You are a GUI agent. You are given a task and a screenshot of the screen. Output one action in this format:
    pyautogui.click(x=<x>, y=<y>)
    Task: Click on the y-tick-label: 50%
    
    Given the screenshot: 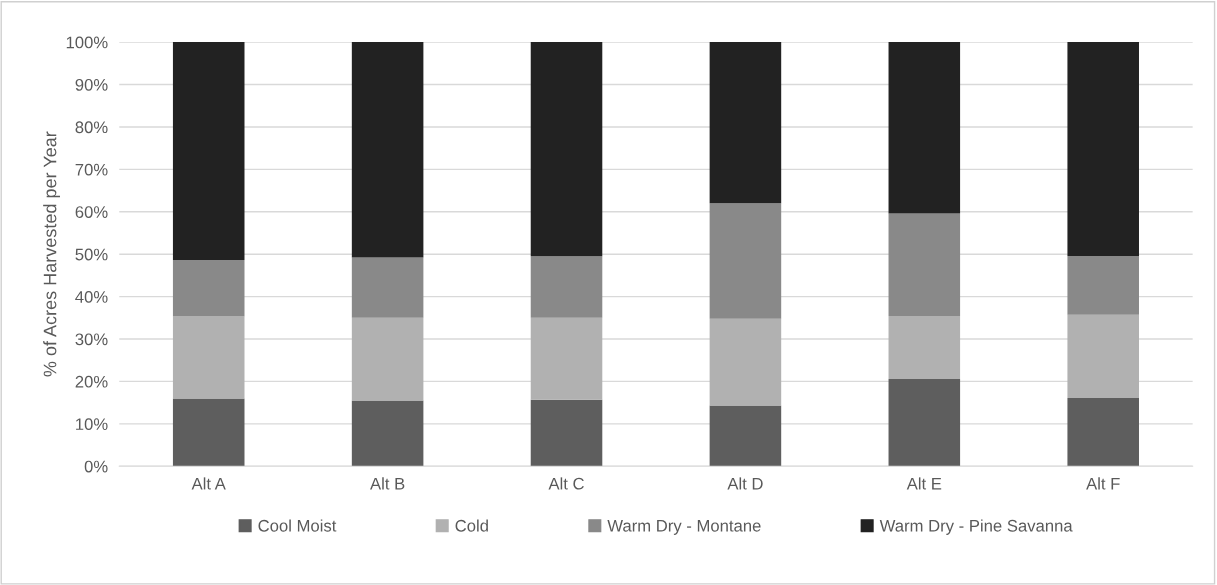 What is the action you would take?
    pyautogui.click(x=91, y=254)
    